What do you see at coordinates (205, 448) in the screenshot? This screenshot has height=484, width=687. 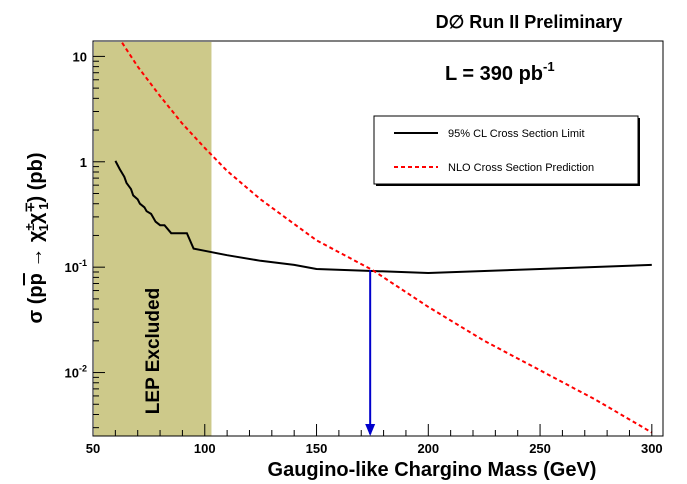 I see `x-tick-label: 100` at bounding box center [205, 448].